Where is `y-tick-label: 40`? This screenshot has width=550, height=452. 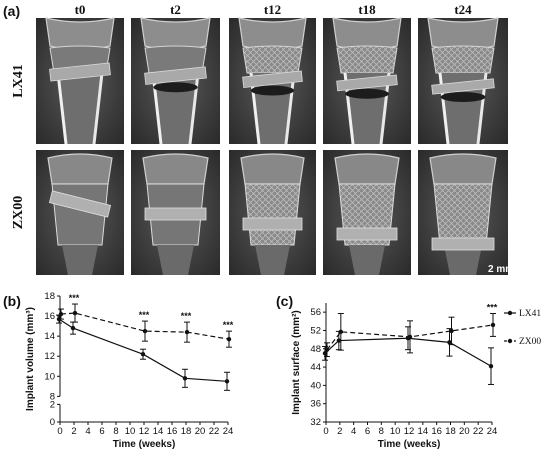 y-tick-label: 40 is located at coordinates (315, 385).